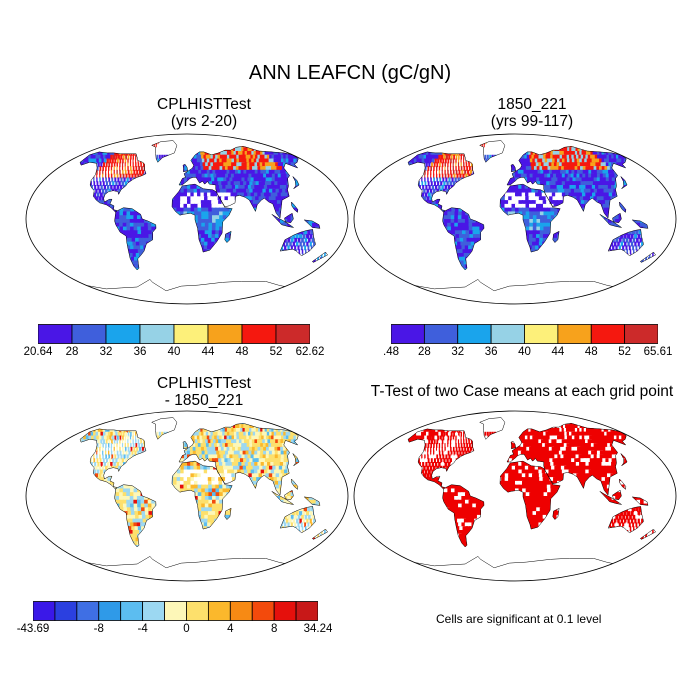 The image size is (700, 700). I want to click on map-test, so click(187, 219).